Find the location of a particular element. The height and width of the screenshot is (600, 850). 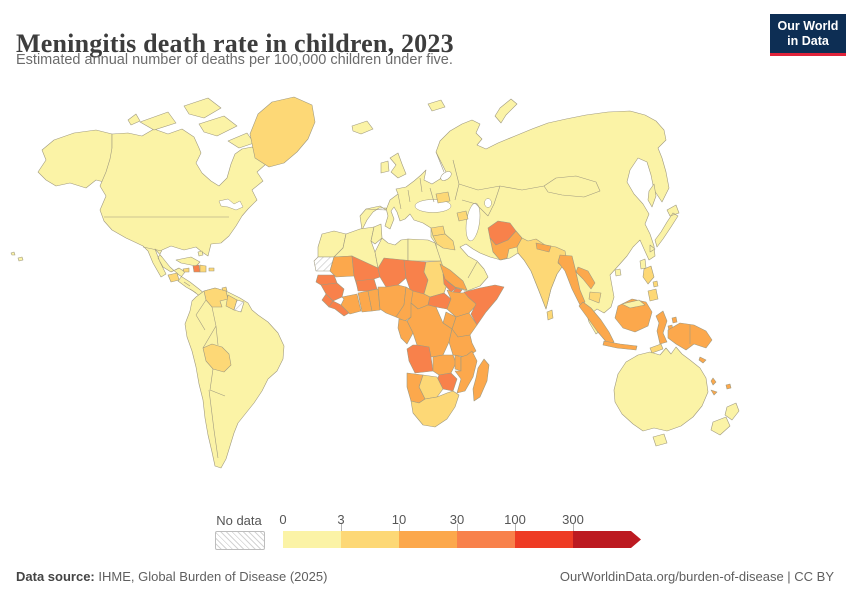

country-tunisia is located at coordinates (376, 234).